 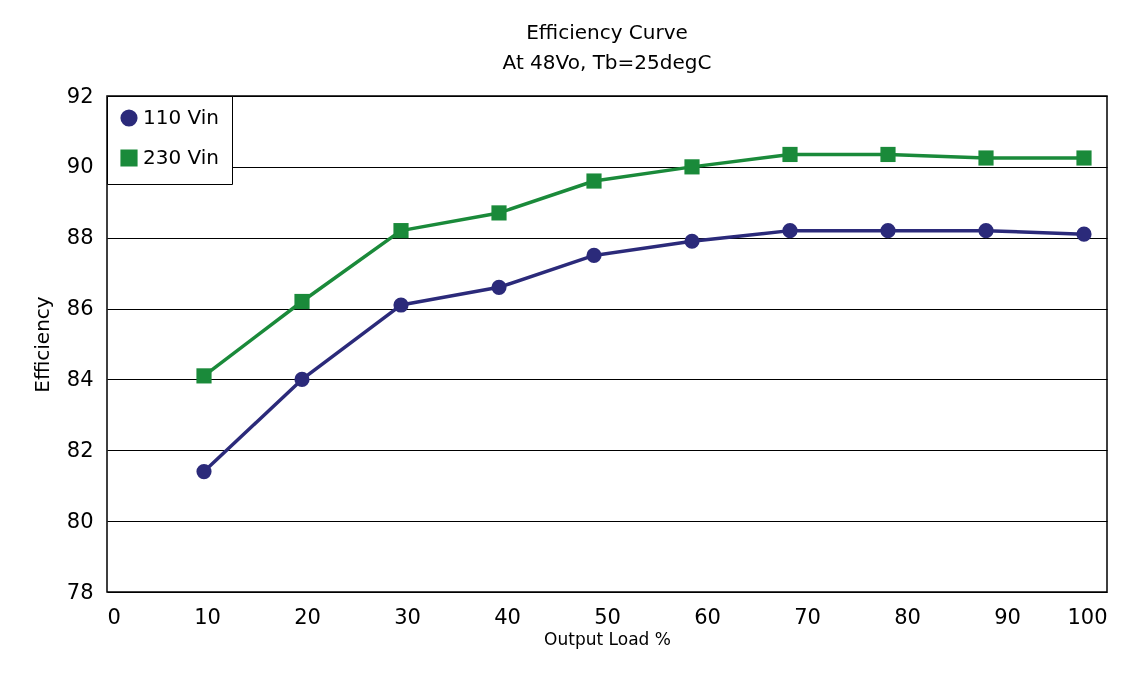 I want to click on x-tick-label: 70, so click(x=807, y=616).